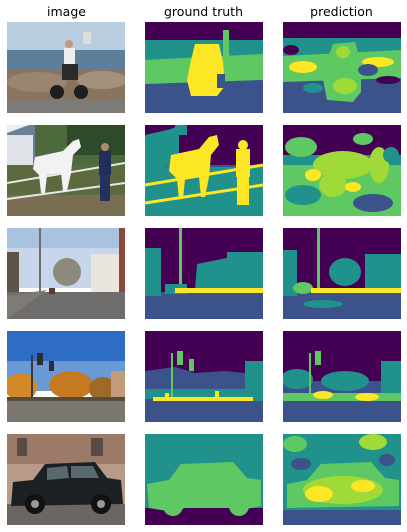 This screenshot has height=532, width=407. I want to click on photo-street, so click(66, 273).